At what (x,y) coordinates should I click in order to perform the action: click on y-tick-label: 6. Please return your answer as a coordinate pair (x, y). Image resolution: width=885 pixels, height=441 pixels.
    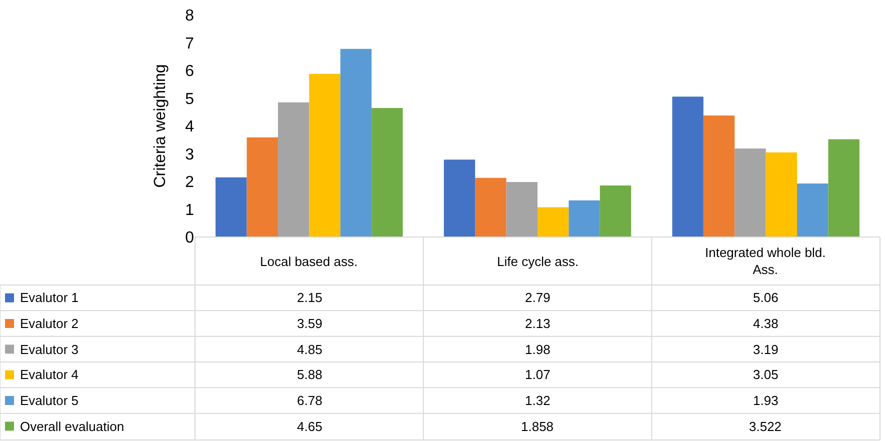
    Looking at the image, I should click on (189, 71).